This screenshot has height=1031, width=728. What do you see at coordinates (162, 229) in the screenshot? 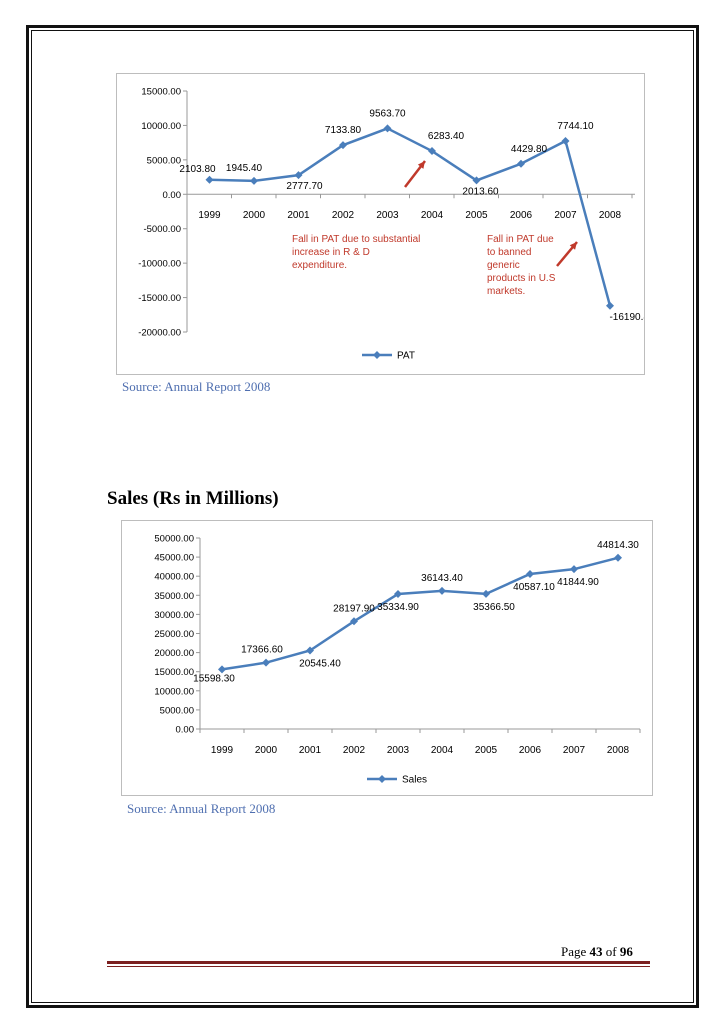
I see `pat-y-tick-label: -5000.00` at bounding box center [162, 229].